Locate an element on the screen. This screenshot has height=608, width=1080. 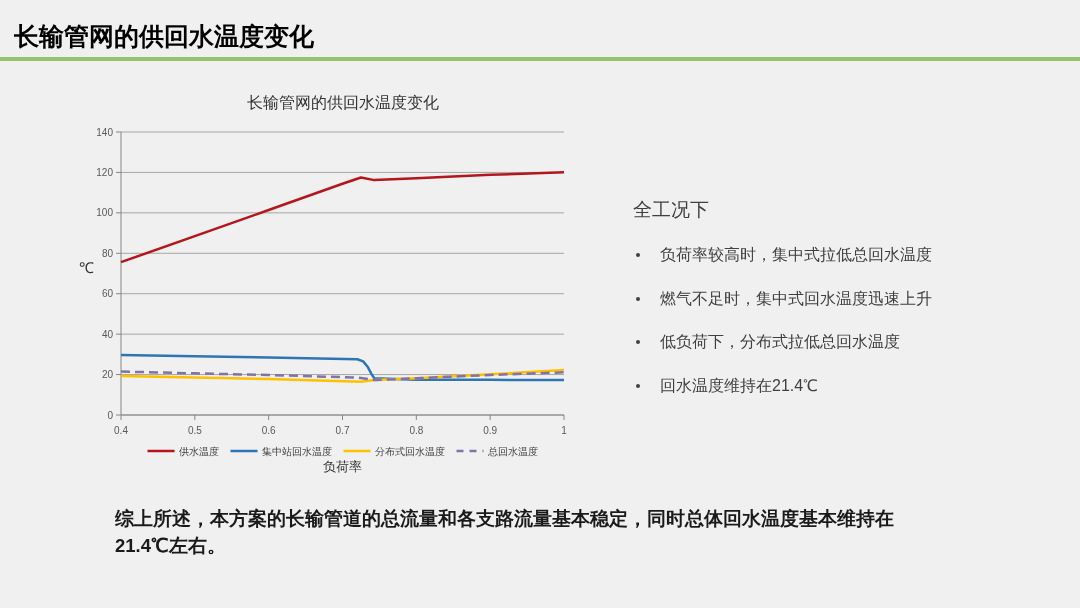
x-tick-label: 0.6 is located at coordinates (269, 430).